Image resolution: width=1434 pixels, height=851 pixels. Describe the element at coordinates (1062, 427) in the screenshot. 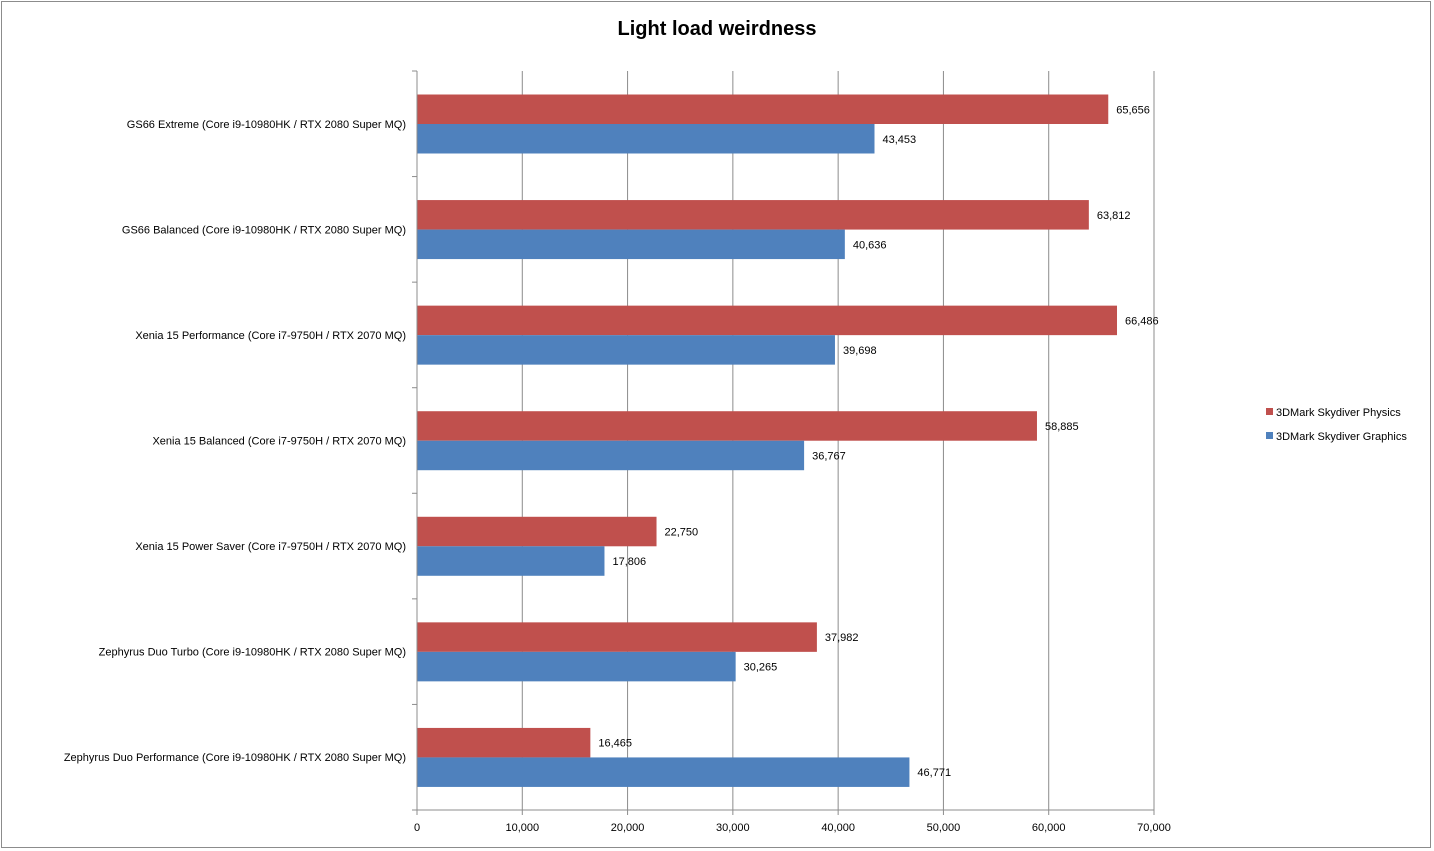

I see `data-label: 58,885` at that location.